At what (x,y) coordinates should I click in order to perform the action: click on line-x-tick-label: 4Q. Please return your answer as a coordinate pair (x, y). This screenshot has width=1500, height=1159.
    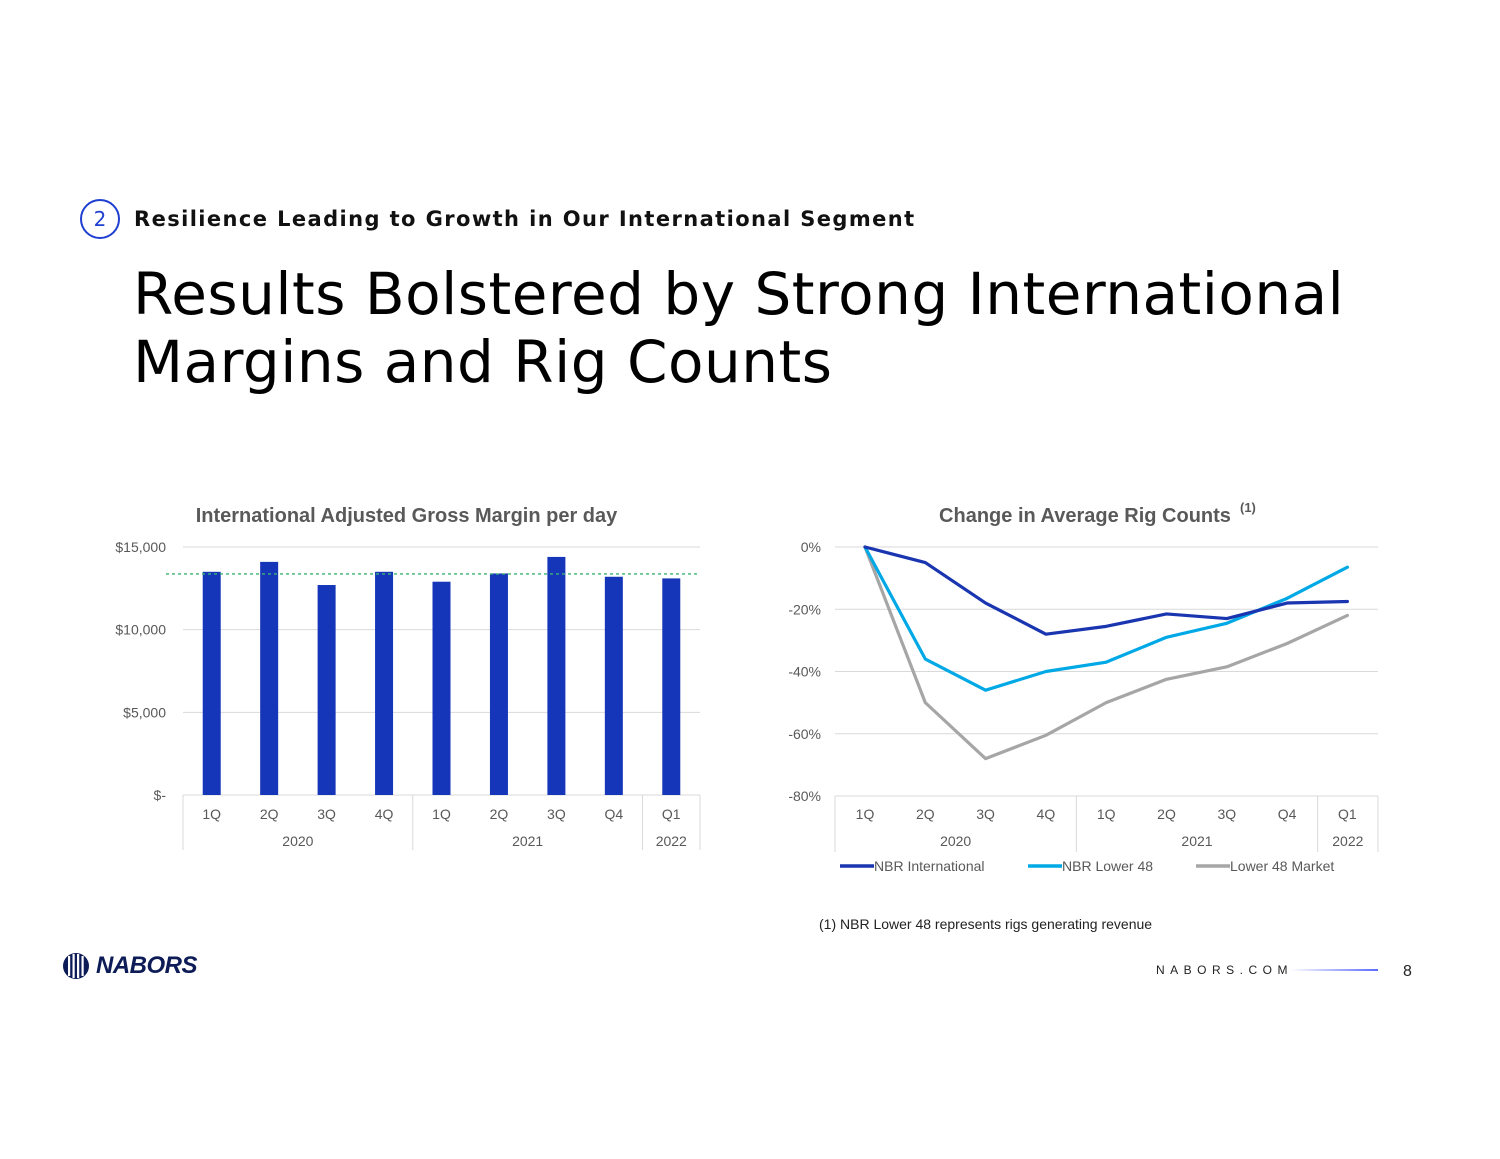
    Looking at the image, I should click on (1046, 814).